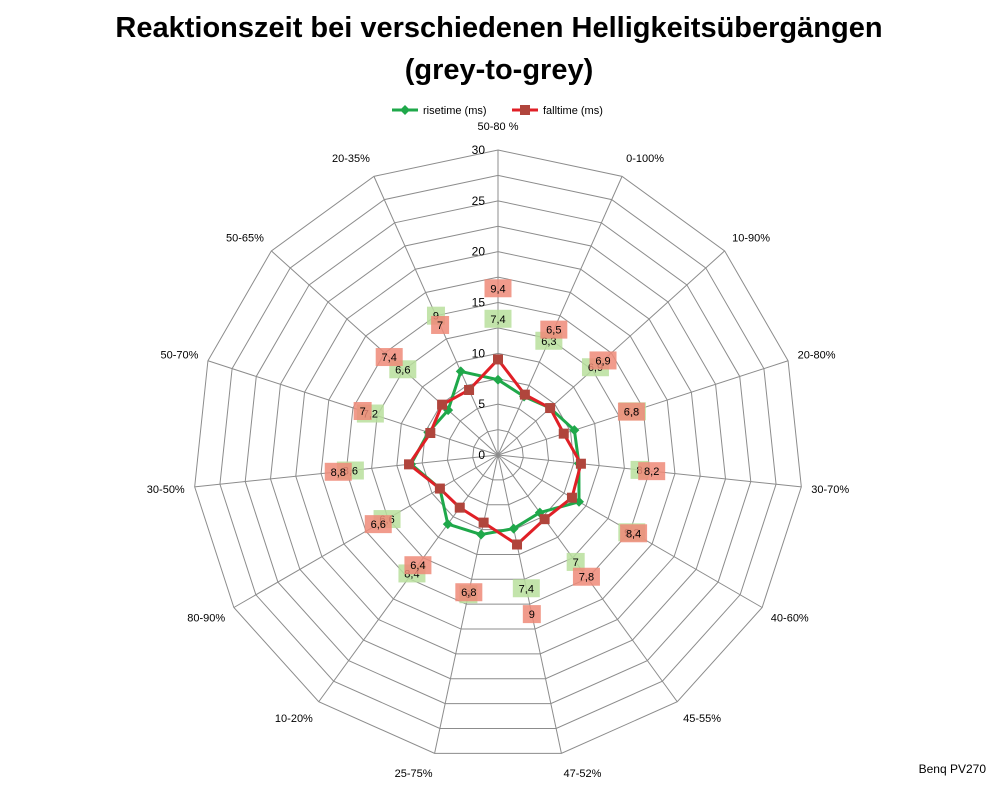 Image resolution: width=998 pixels, height=786 pixels. Describe the element at coordinates (479, 353) in the screenshot. I see `radial-tick-label: 10` at that location.